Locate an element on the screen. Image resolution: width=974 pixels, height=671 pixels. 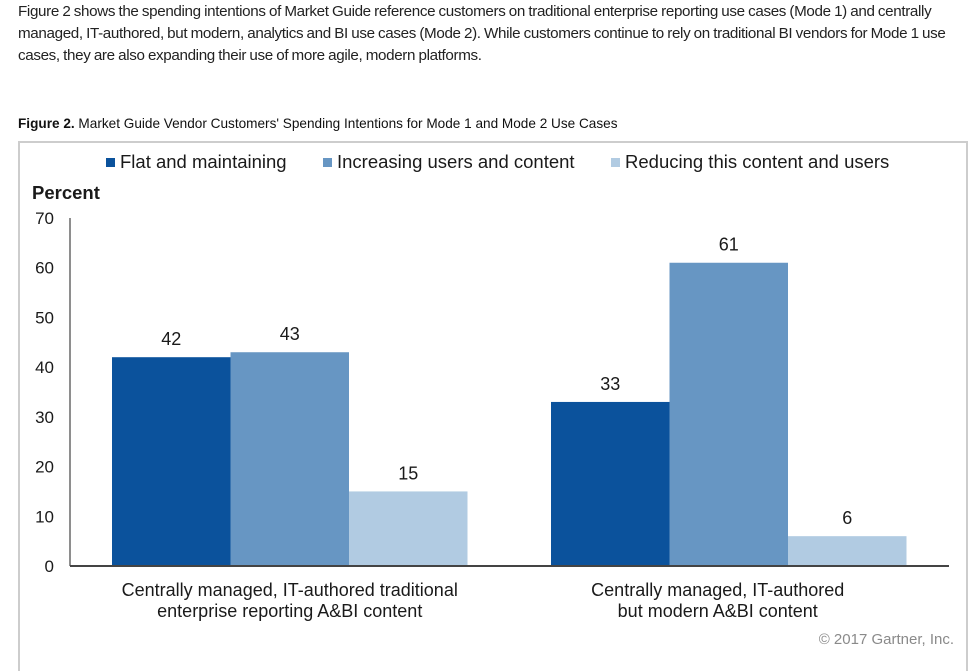
legend-swatch-increasing is located at coordinates (327, 162).